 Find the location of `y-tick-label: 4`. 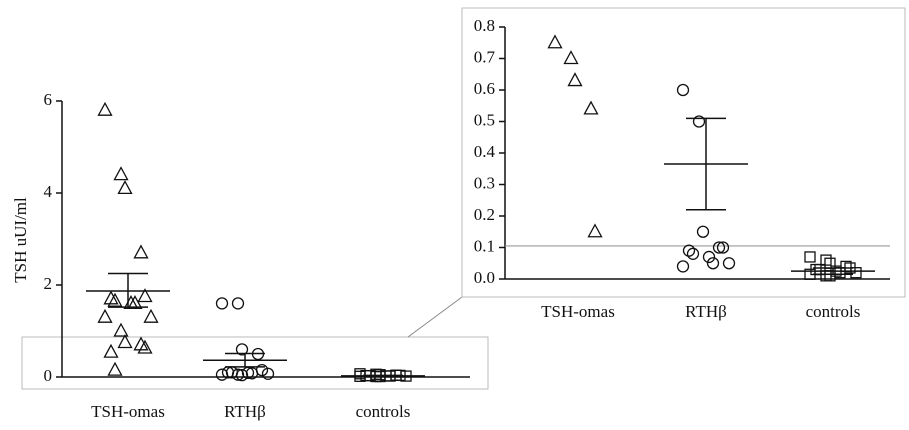

y-tick-label: 4 is located at coordinates (48, 191).